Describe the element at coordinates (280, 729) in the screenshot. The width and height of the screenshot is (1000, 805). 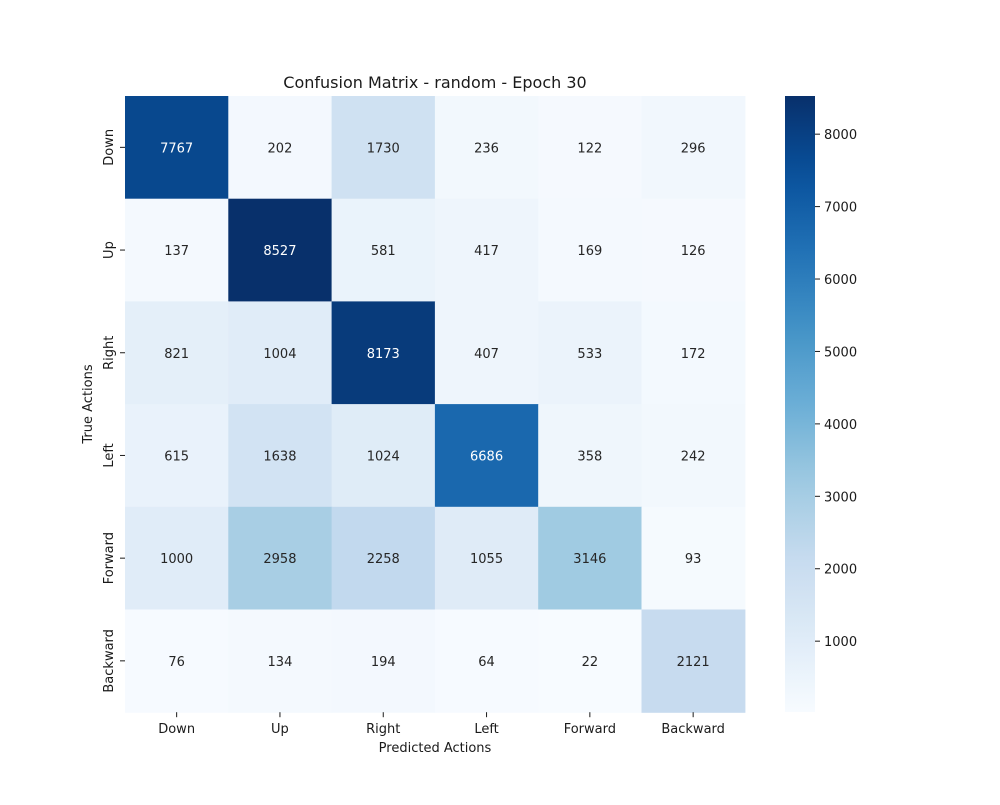
I see `x-tick-label: Up` at that location.